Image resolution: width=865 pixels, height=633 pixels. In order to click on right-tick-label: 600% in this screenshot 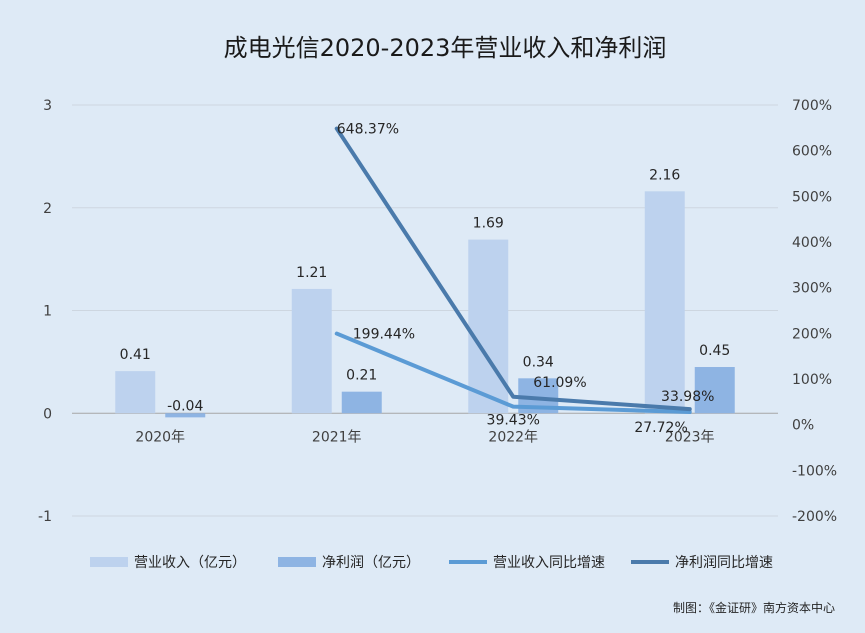, I will do `click(812, 152)`.